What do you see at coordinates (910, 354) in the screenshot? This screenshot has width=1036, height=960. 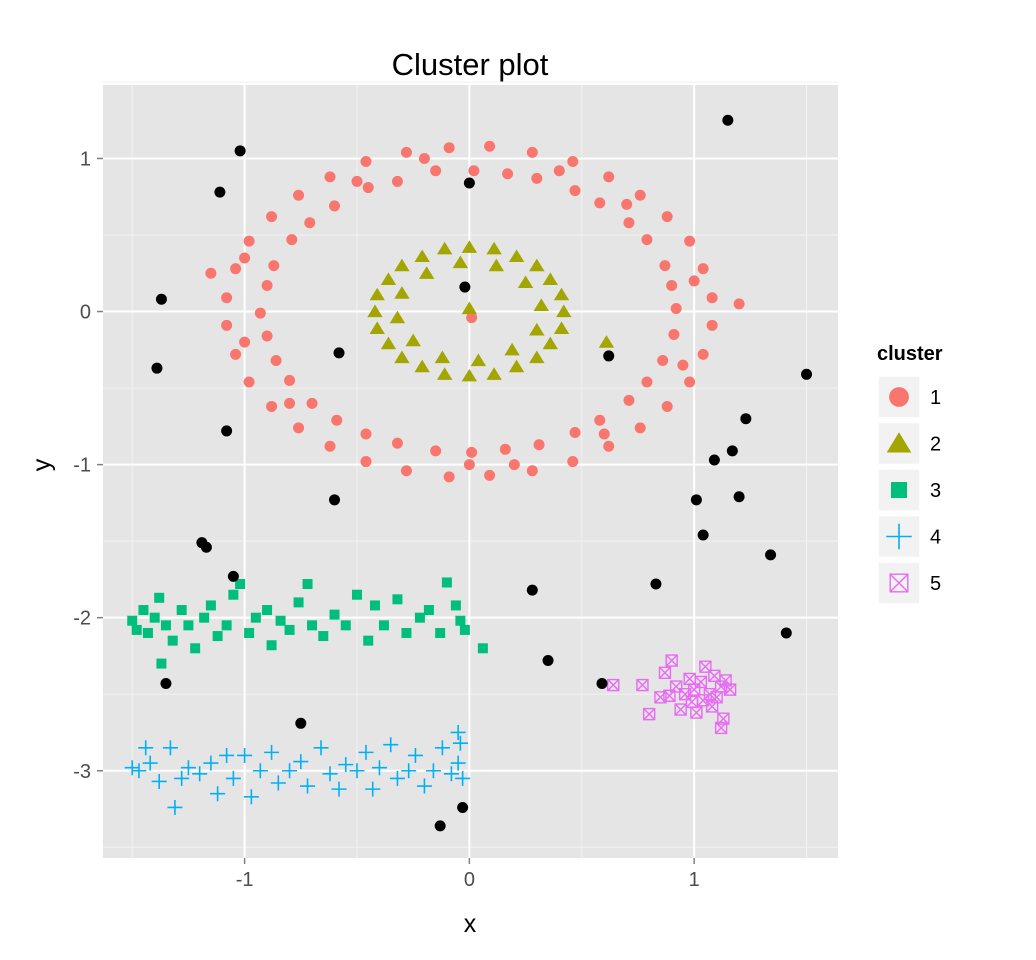 I see `legend-title: cluster` at bounding box center [910, 354].